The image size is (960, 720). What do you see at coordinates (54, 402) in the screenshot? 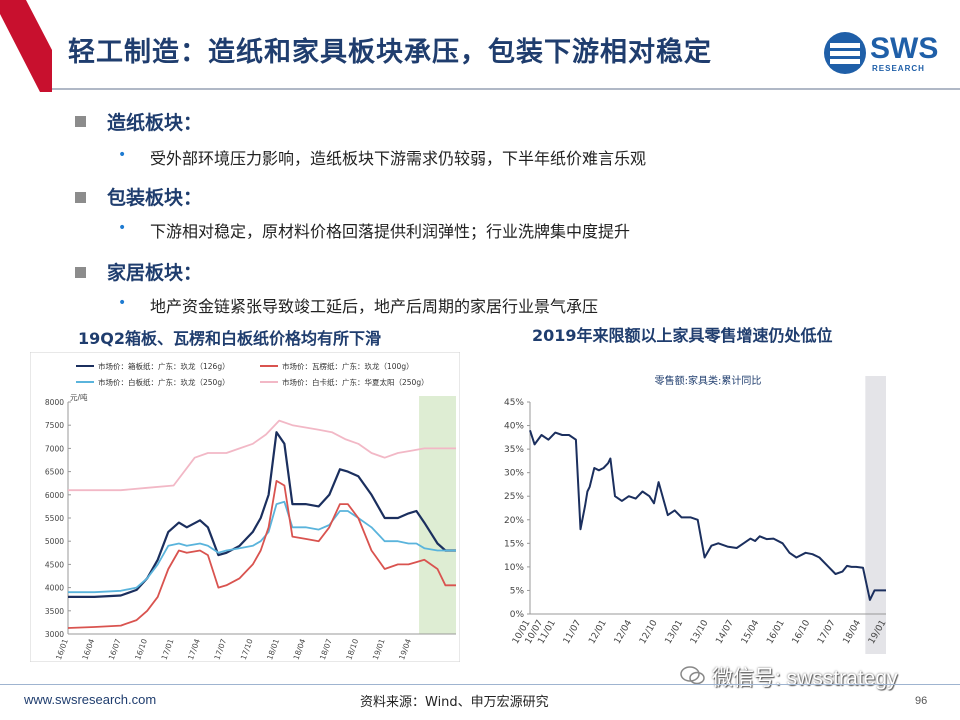
I see `y-tick-label: 8000` at bounding box center [54, 402].